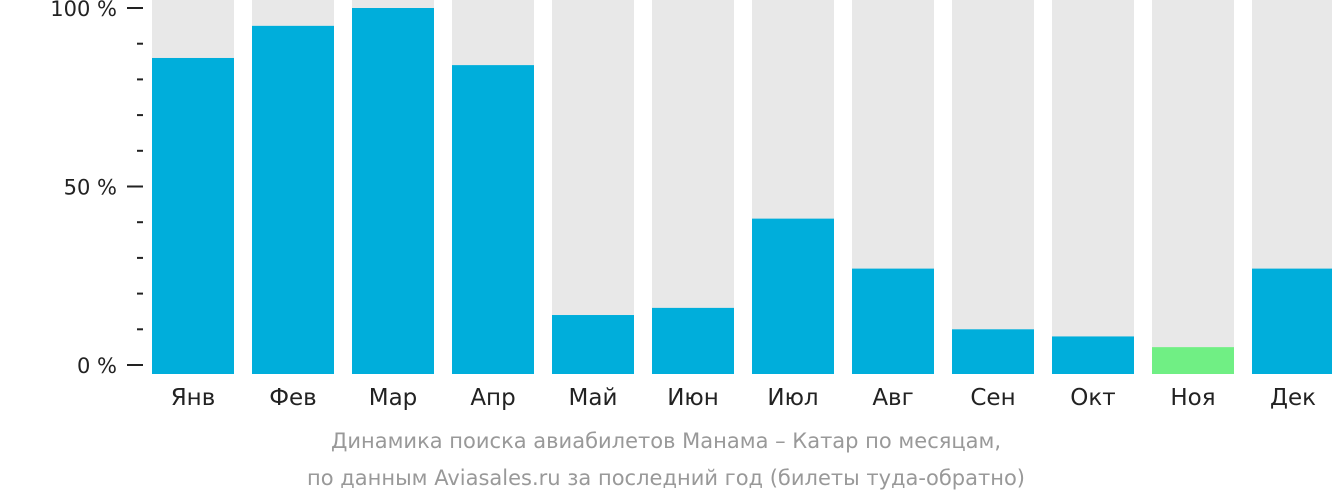 The height and width of the screenshot is (502, 1332). Describe the element at coordinates (1092, 398) in the screenshot. I see `x-tick-label: Окт` at that location.